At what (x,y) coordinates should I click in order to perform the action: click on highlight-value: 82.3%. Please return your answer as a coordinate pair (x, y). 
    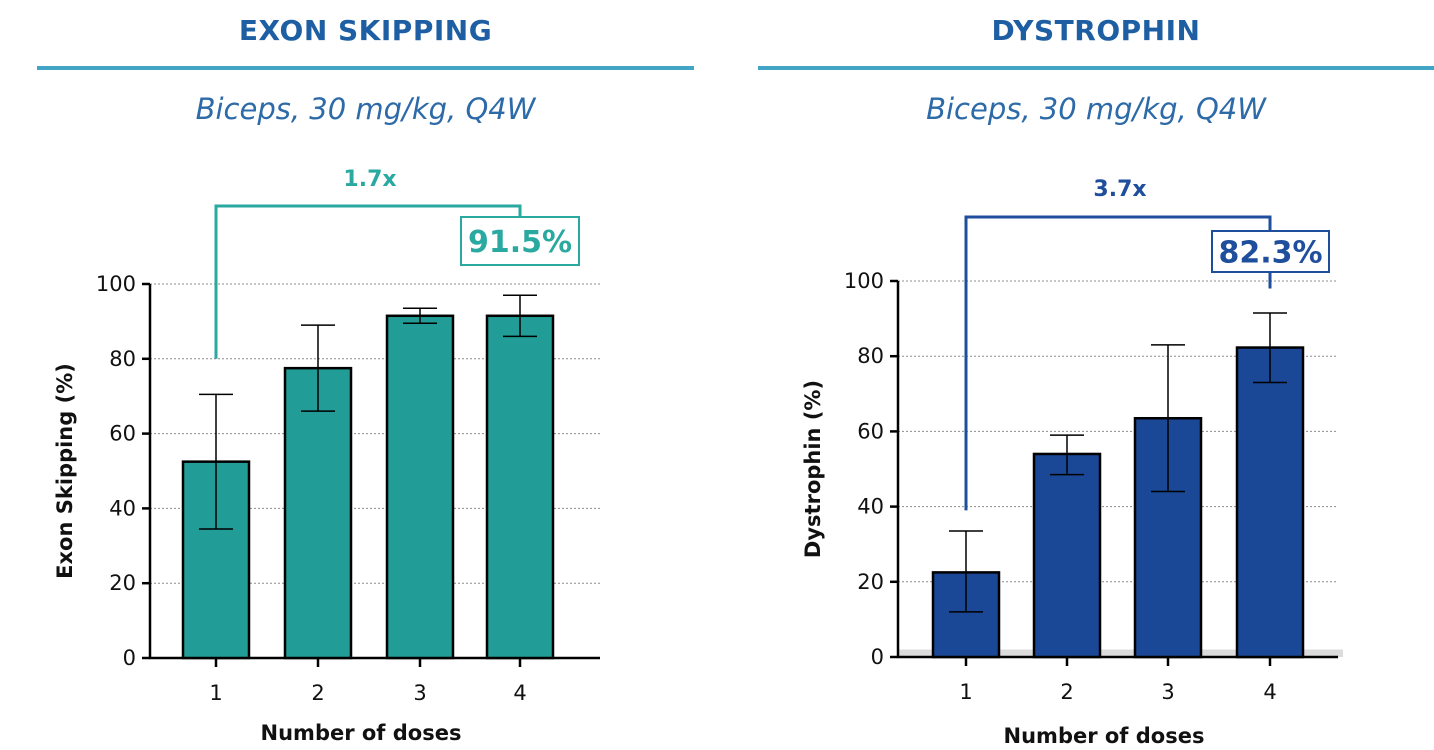
    Looking at the image, I should click on (1270, 253).